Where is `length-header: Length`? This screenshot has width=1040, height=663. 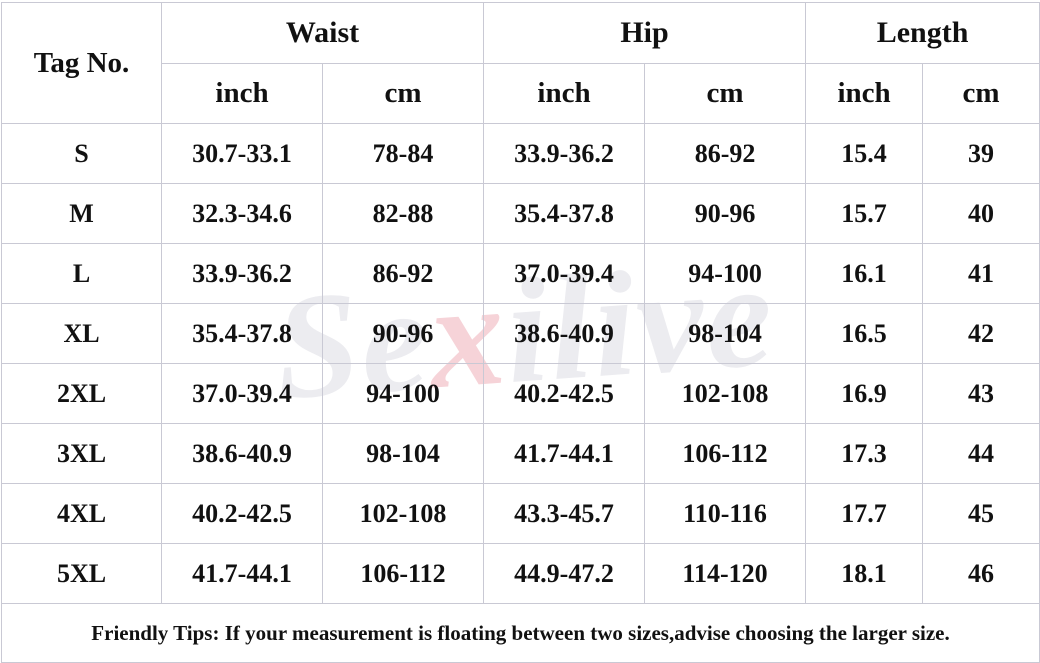 length-header: Length is located at coordinates (922, 33).